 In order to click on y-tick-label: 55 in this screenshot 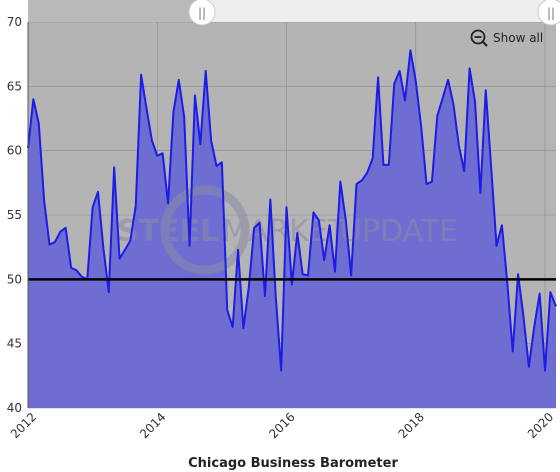, I will do `click(14, 215)`.